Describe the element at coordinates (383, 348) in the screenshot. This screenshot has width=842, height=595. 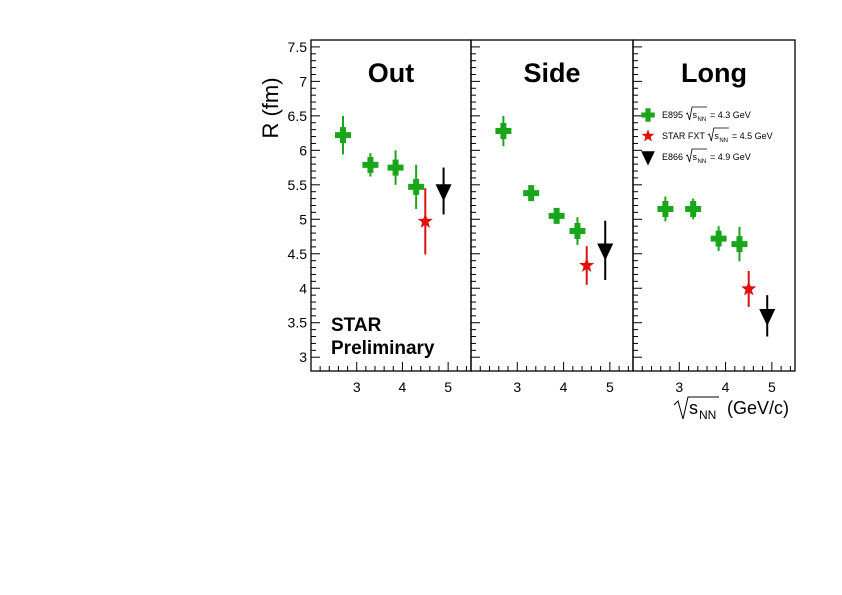
I see `preliminary-label: Preliminary` at that location.